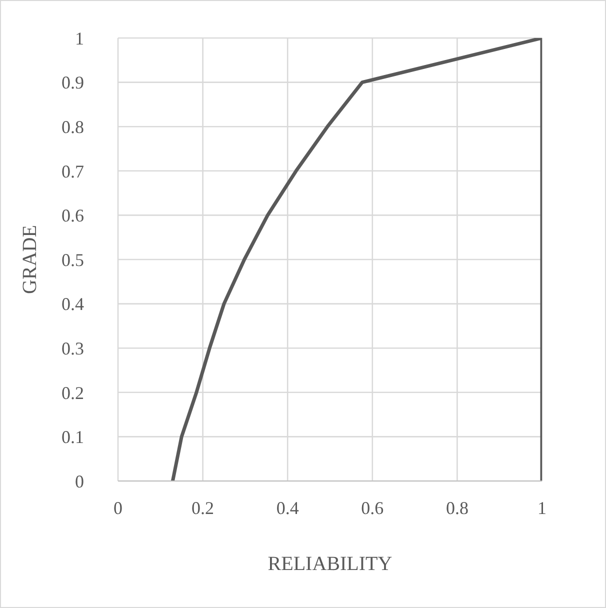 The image size is (606, 608). I want to click on x-tick-label: 0.8, so click(457, 508).